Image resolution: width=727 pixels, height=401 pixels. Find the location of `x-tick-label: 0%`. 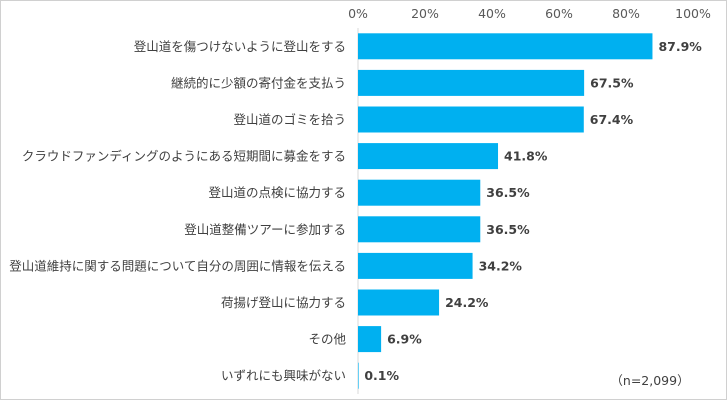

x-tick-label: 0% is located at coordinates (358, 13).